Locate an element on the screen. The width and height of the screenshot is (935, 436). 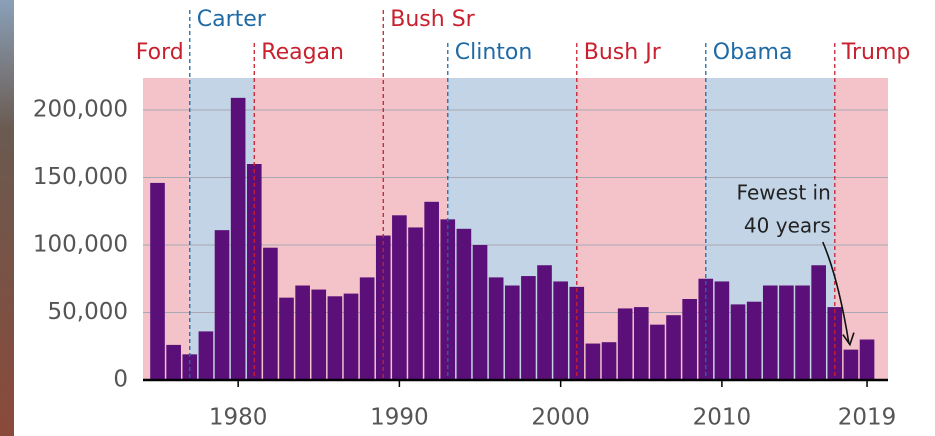
x-tick-label: 2019 is located at coordinates (867, 418).